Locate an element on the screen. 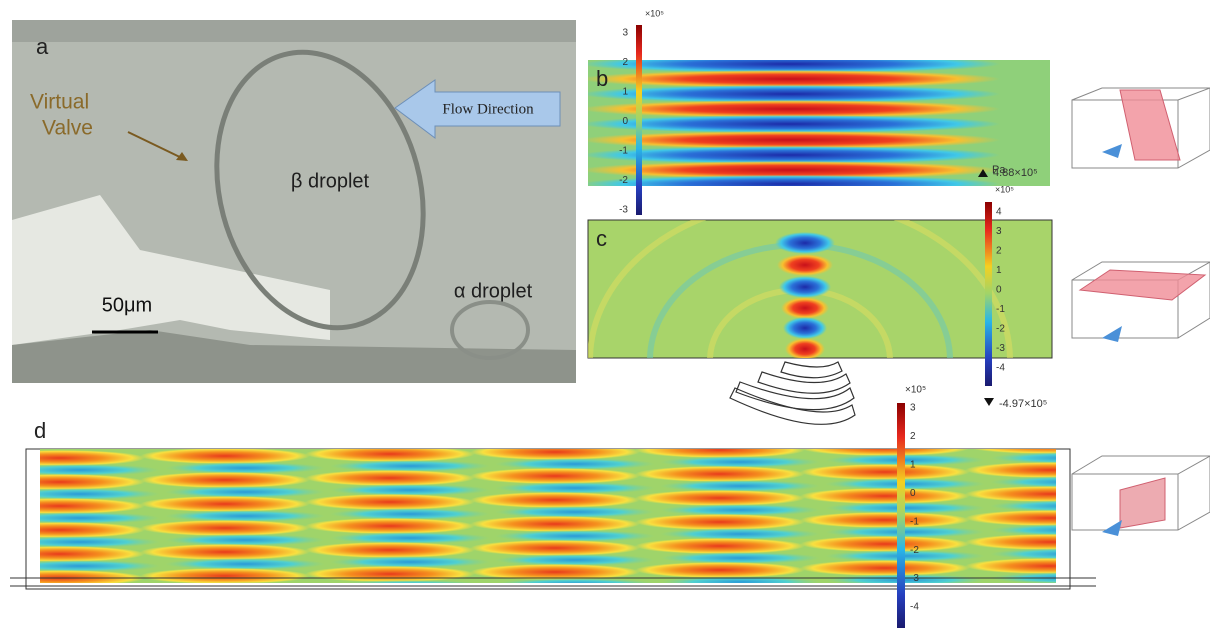 This screenshot has width=1210, height=629. annotation: Virtual is located at coordinates (59, 102).